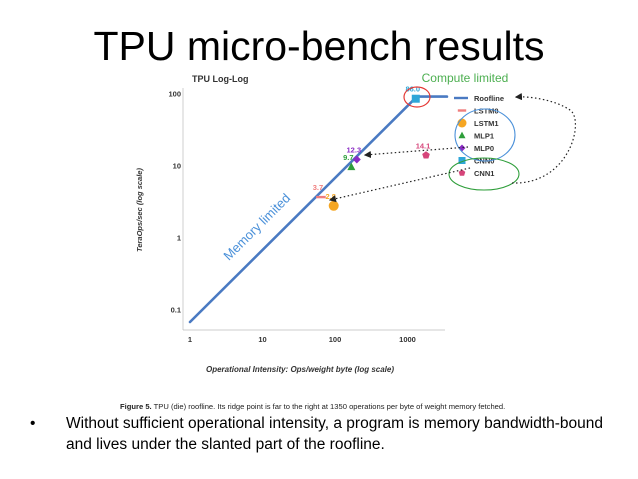 Image resolution: width=638 pixels, height=479 pixels. I want to click on y-tick-label: 100, so click(174, 94).